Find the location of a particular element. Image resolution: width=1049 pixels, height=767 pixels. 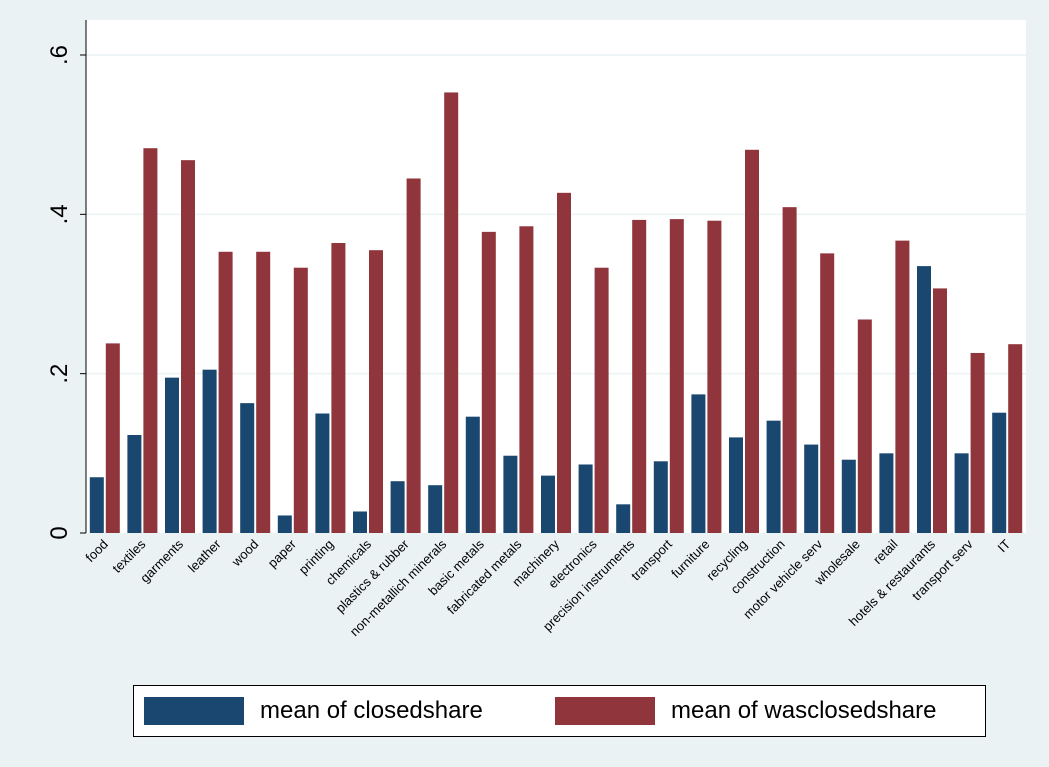

legend-swatch-closedshare is located at coordinates (194, 711).